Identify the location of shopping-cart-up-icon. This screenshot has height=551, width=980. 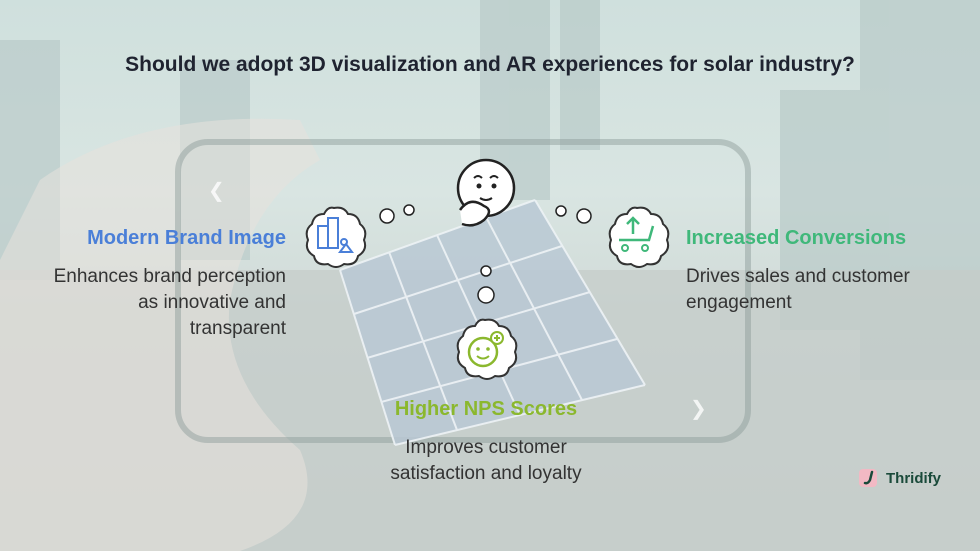
(639, 237).